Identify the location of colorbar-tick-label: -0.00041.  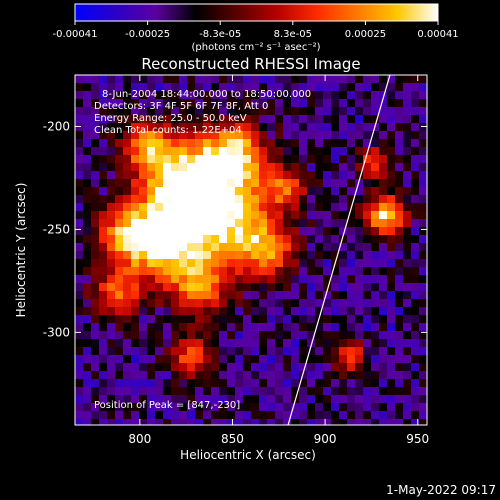
(75, 34).